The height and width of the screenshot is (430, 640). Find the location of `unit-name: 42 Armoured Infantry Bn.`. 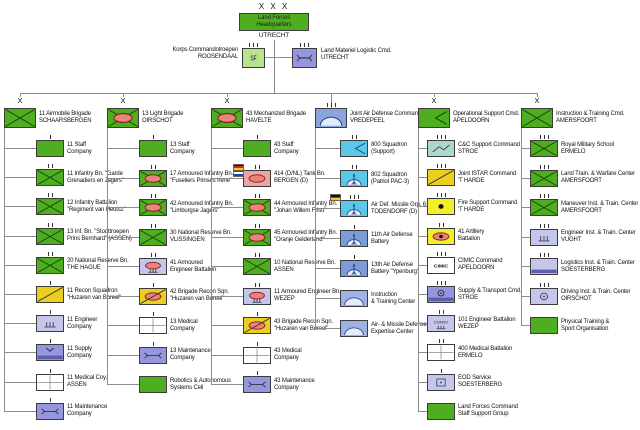

unit-name: 42 Armoured Infantry Bn. is located at coordinates (202, 203).